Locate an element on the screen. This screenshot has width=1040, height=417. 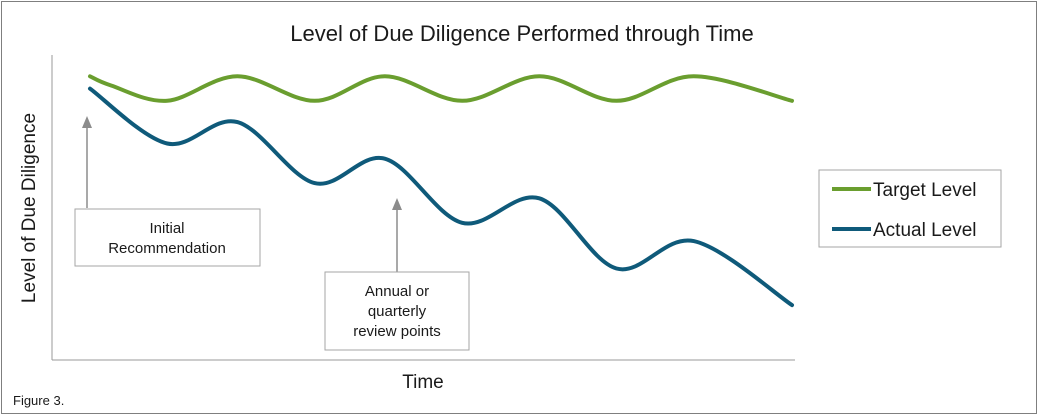
x-axis-label: Time is located at coordinates (423, 382).